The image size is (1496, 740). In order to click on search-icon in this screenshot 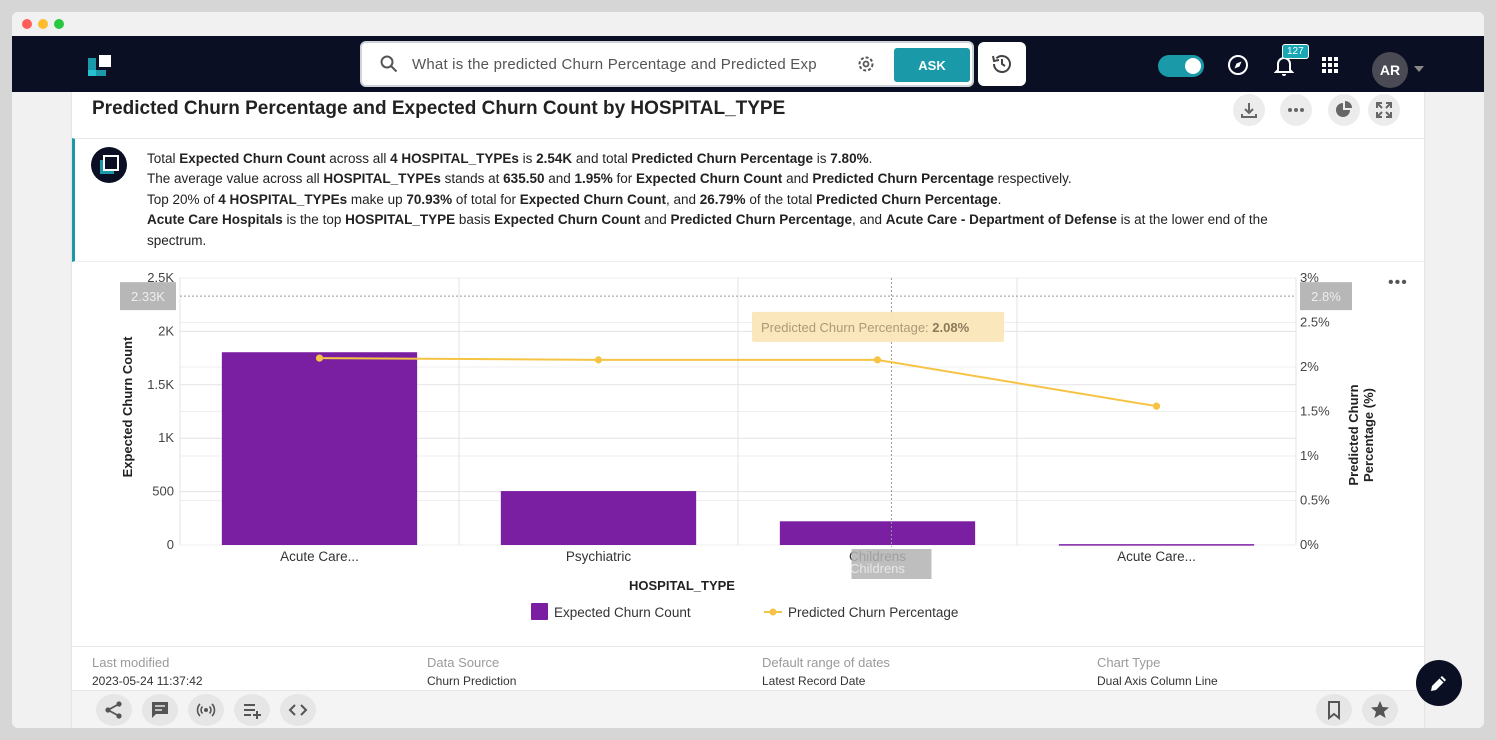, I will do `click(389, 64)`.